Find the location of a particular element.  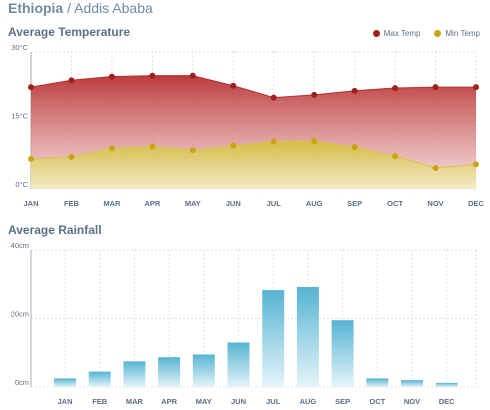

temp-month-label: JUL is located at coordinates (274, 203).